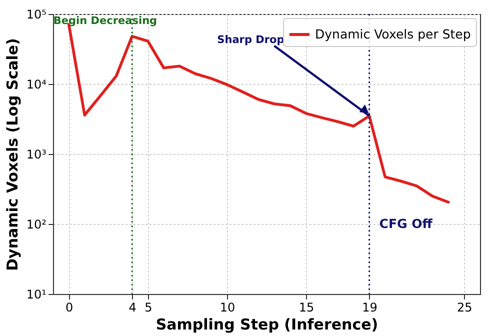  Describe the element at coordinates (148, 307) in the screenshot. I see `x-tick-label: 5` at that location.